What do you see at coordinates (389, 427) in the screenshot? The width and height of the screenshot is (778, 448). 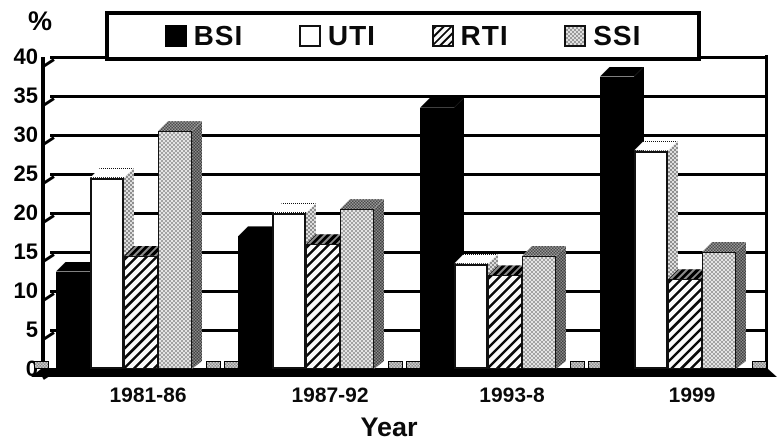 I see `x-axis-title: Year` at bounding box center [389, 427].